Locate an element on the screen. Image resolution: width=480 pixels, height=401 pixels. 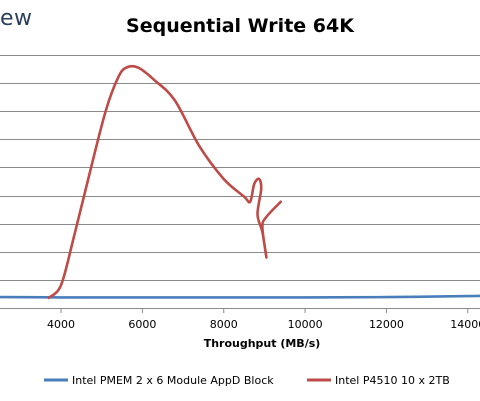
x-tick-label: 4000 is located at coordinates (61, 324).